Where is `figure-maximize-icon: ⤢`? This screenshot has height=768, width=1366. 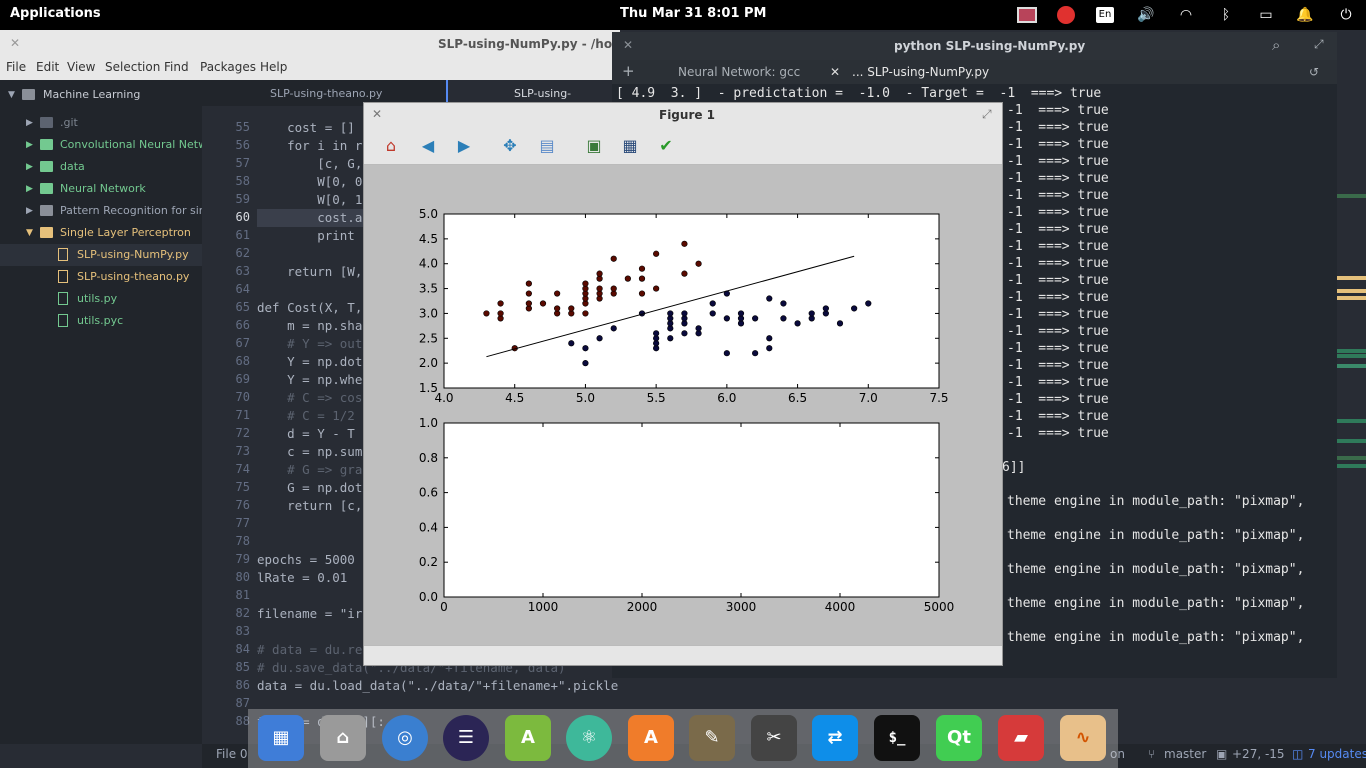
figure-maximize-icon: ⤢ is located at coordinates (987, 114).